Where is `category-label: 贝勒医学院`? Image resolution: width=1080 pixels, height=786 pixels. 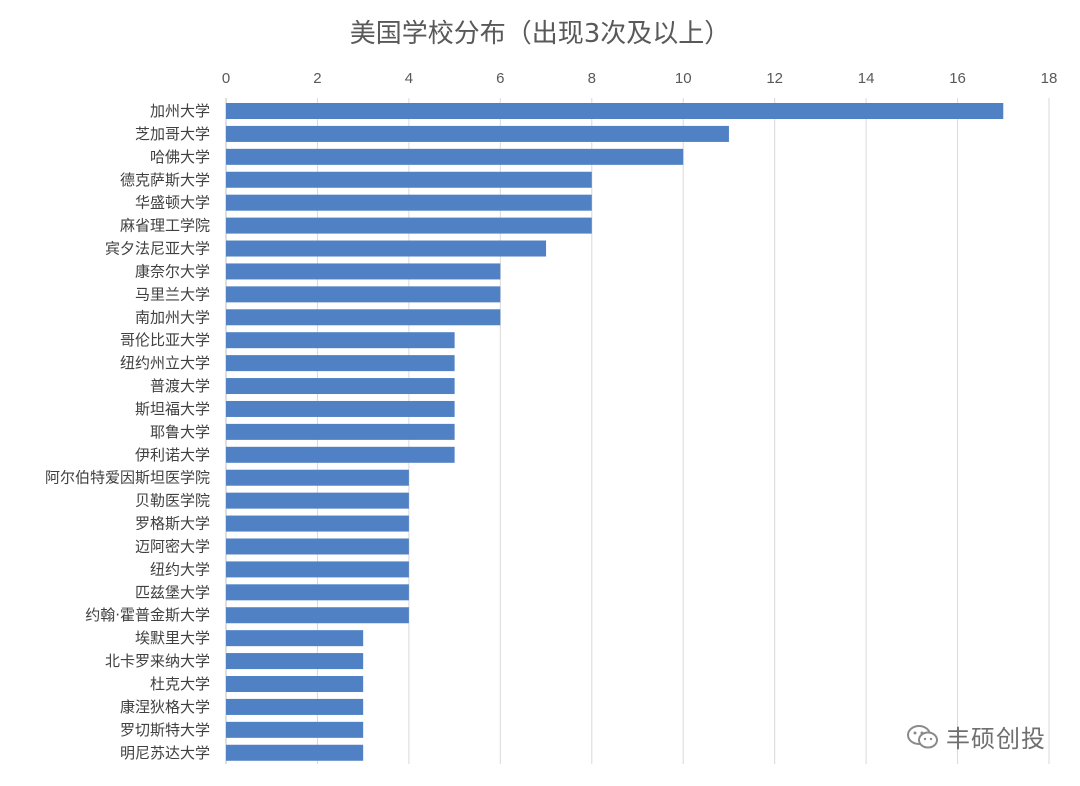
category-label: 贝勒医学院 is located at coordinates (172, 501).